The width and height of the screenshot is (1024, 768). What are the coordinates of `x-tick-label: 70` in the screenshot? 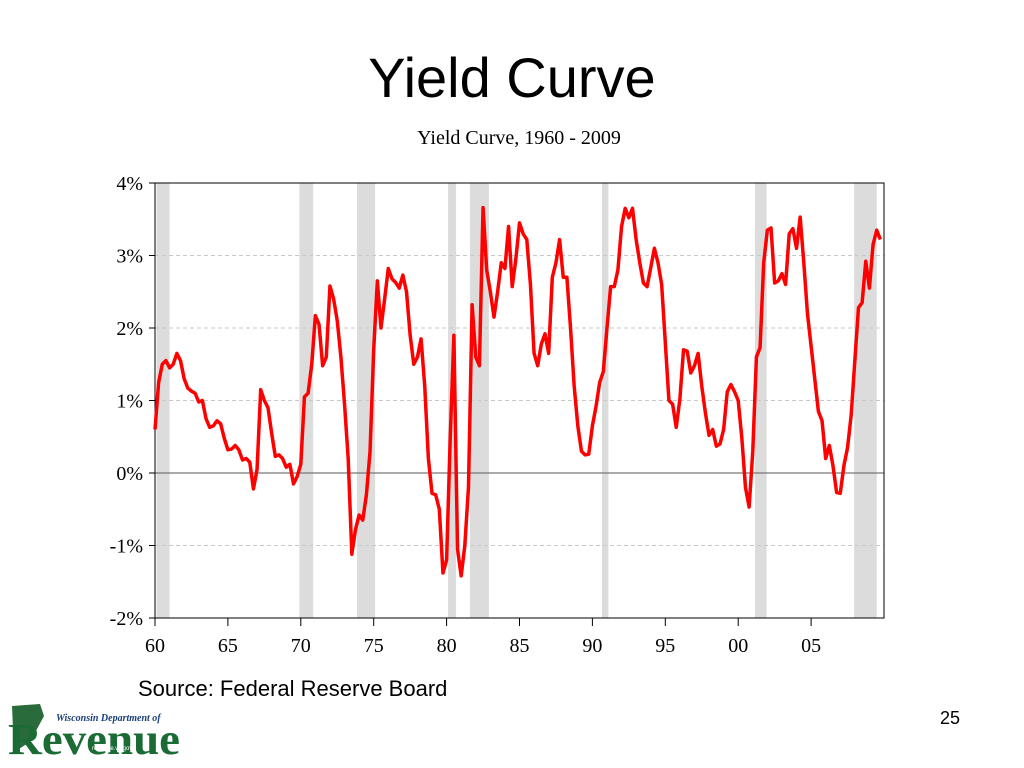 It's located at (301, 646).